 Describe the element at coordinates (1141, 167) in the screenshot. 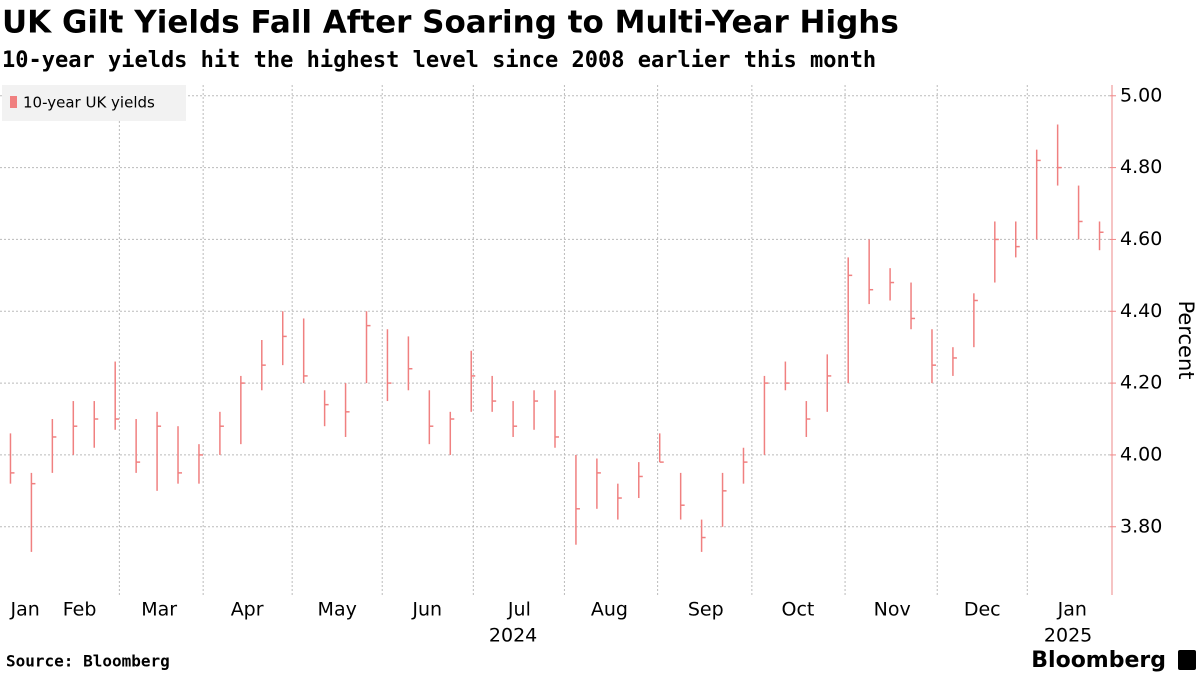

I see `y-tick-label: 4.80` at that location.